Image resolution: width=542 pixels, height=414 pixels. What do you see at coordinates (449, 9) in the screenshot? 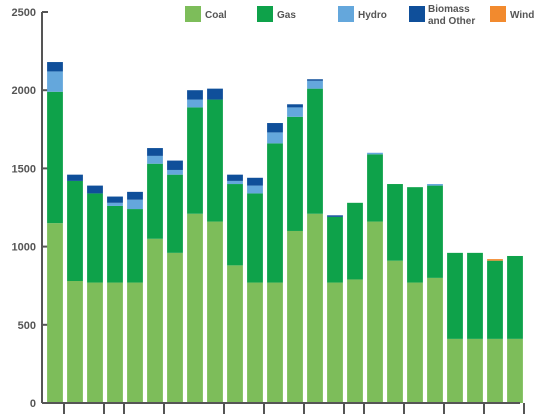
I see `legend-label-biomass-line1: Biomass` at bounding box center [449, 9].